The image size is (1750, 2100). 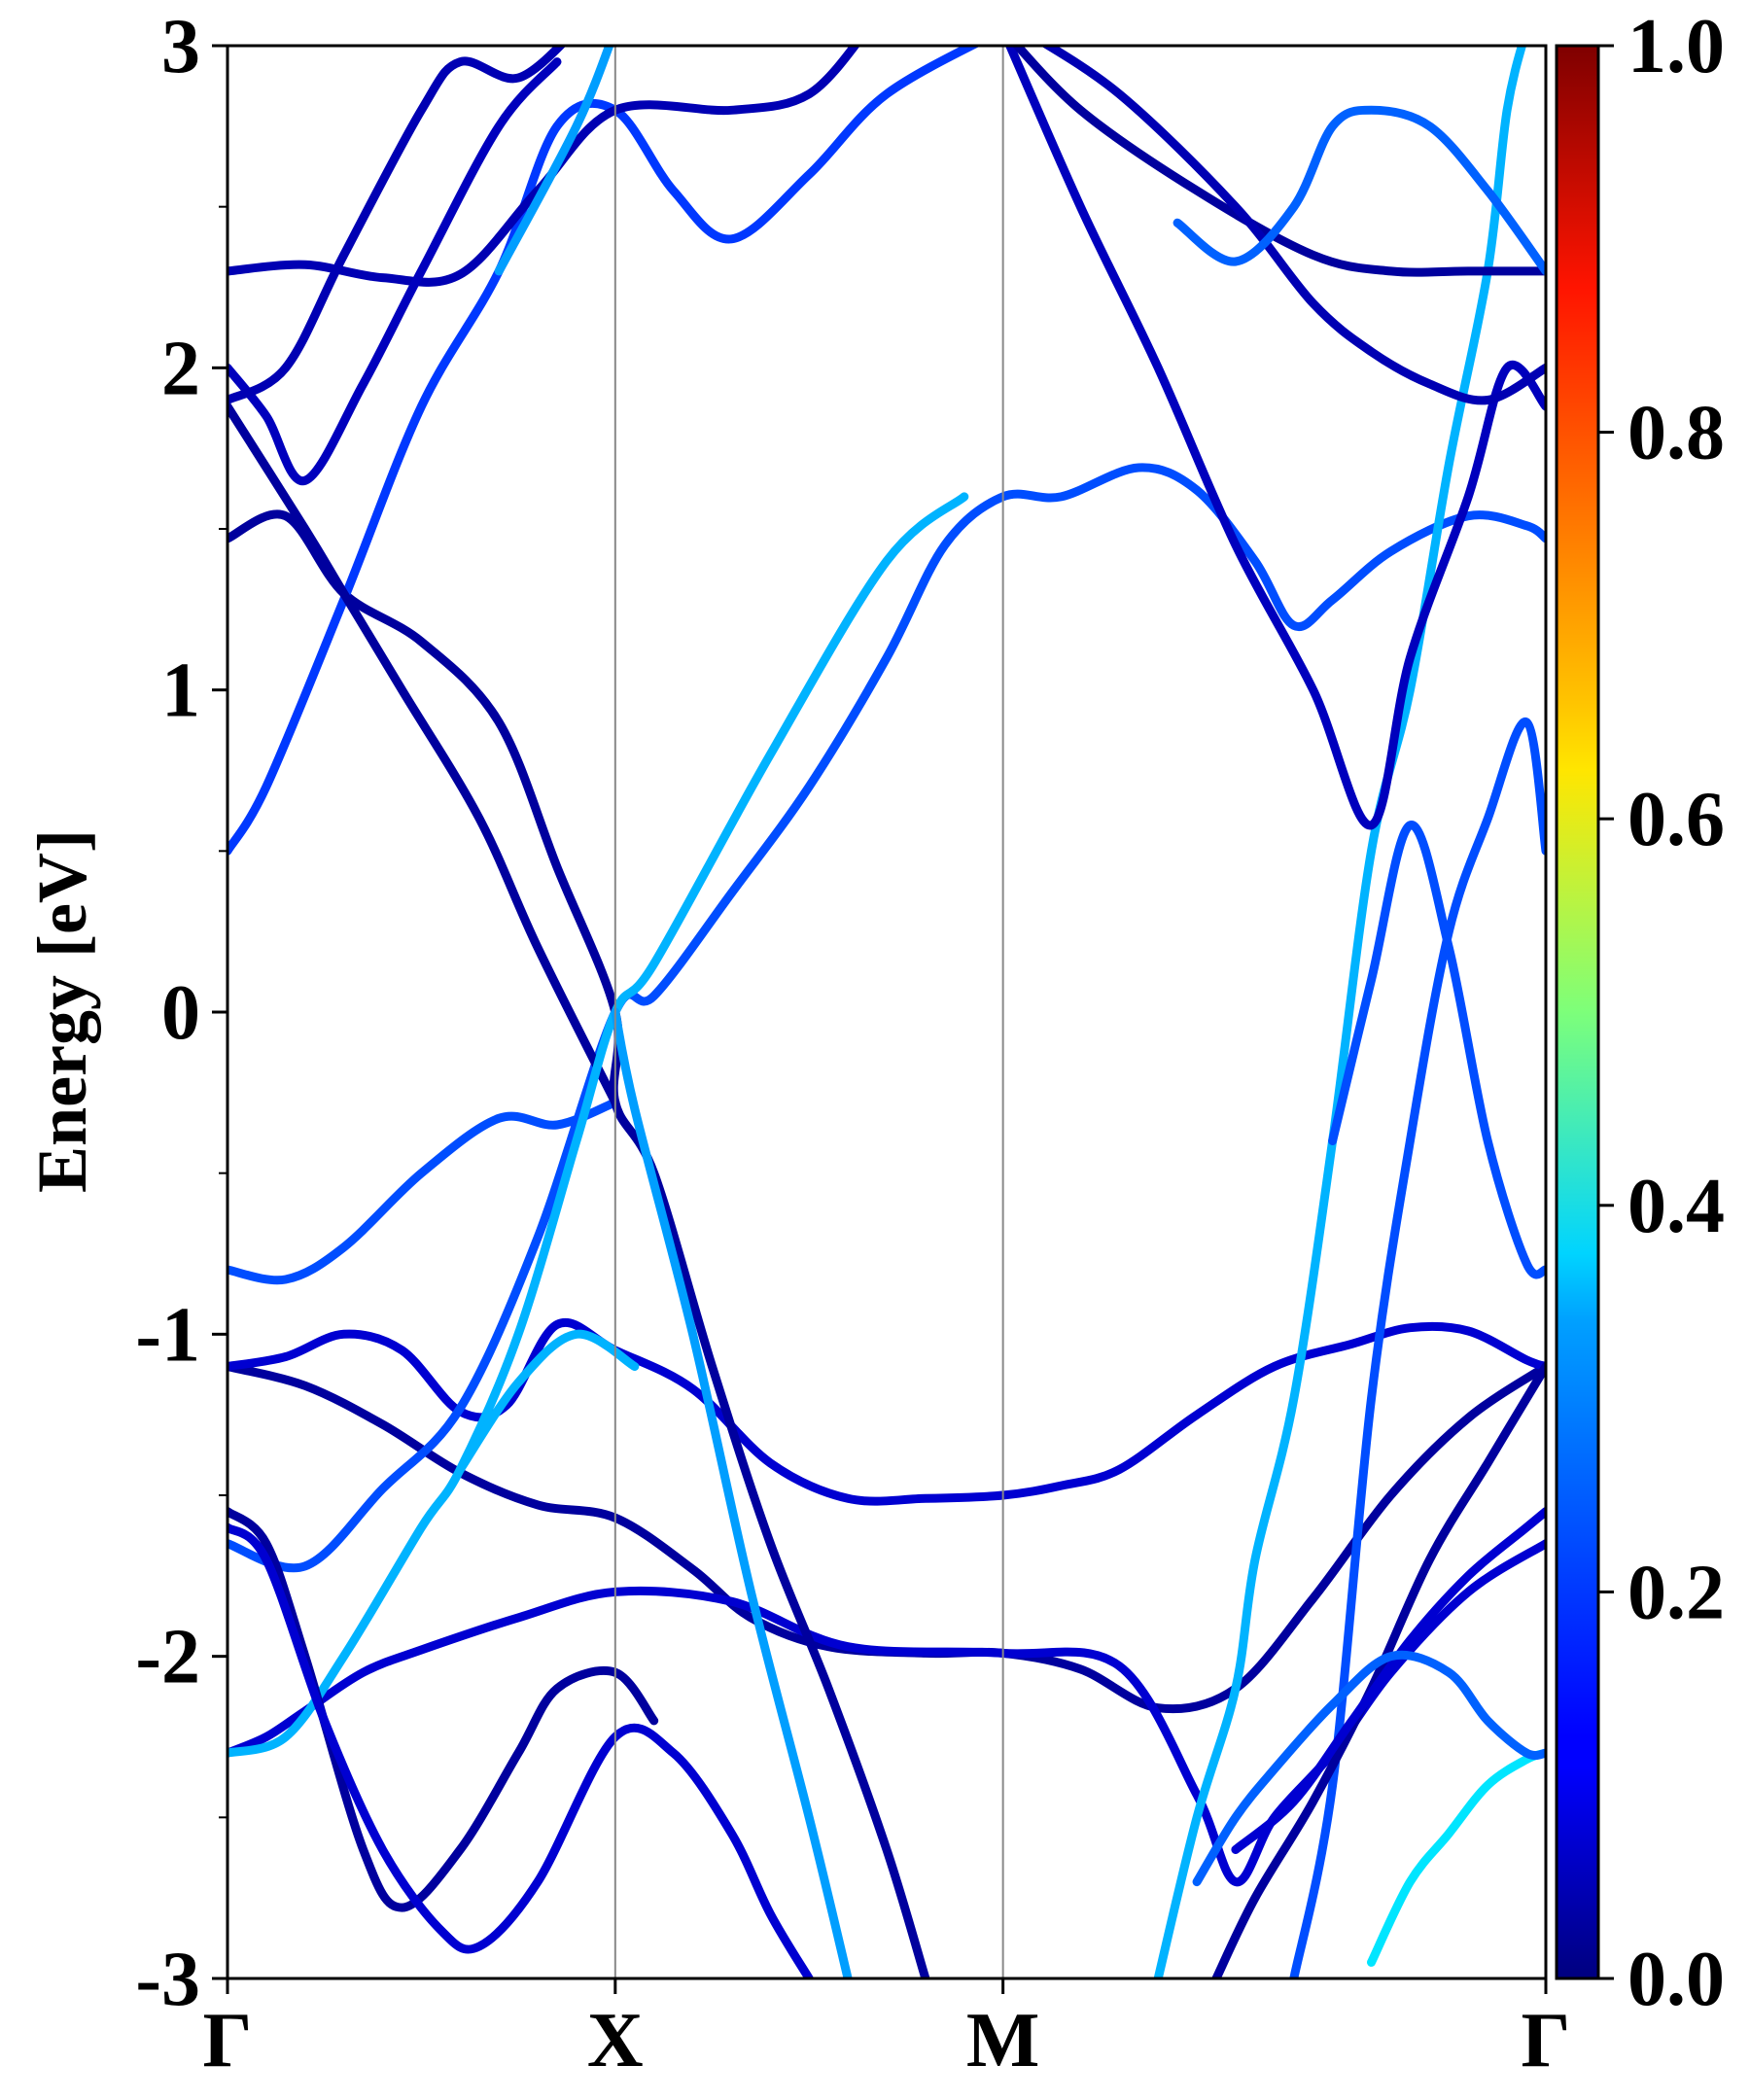 I want to click on y-tick-label: 2, so click(x=180, y=368).